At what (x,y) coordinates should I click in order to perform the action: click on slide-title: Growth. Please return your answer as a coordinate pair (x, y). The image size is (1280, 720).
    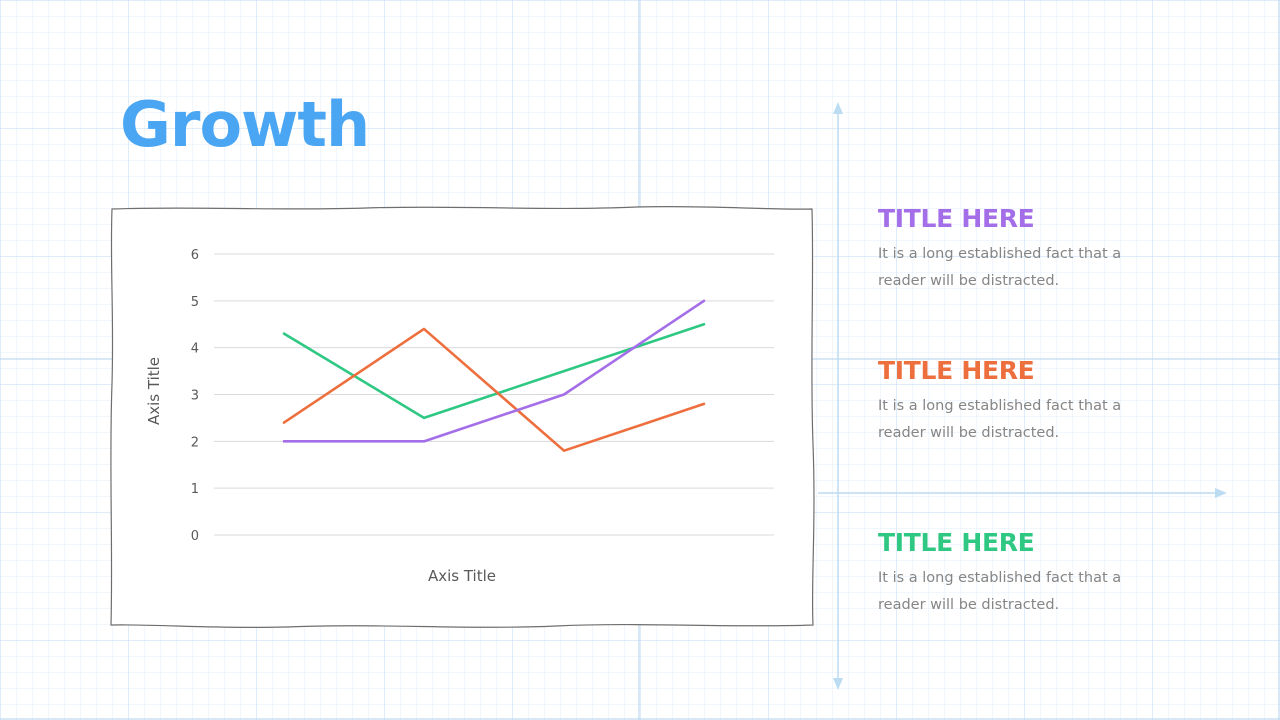
    Looking at the image, I should click on (245, 124).